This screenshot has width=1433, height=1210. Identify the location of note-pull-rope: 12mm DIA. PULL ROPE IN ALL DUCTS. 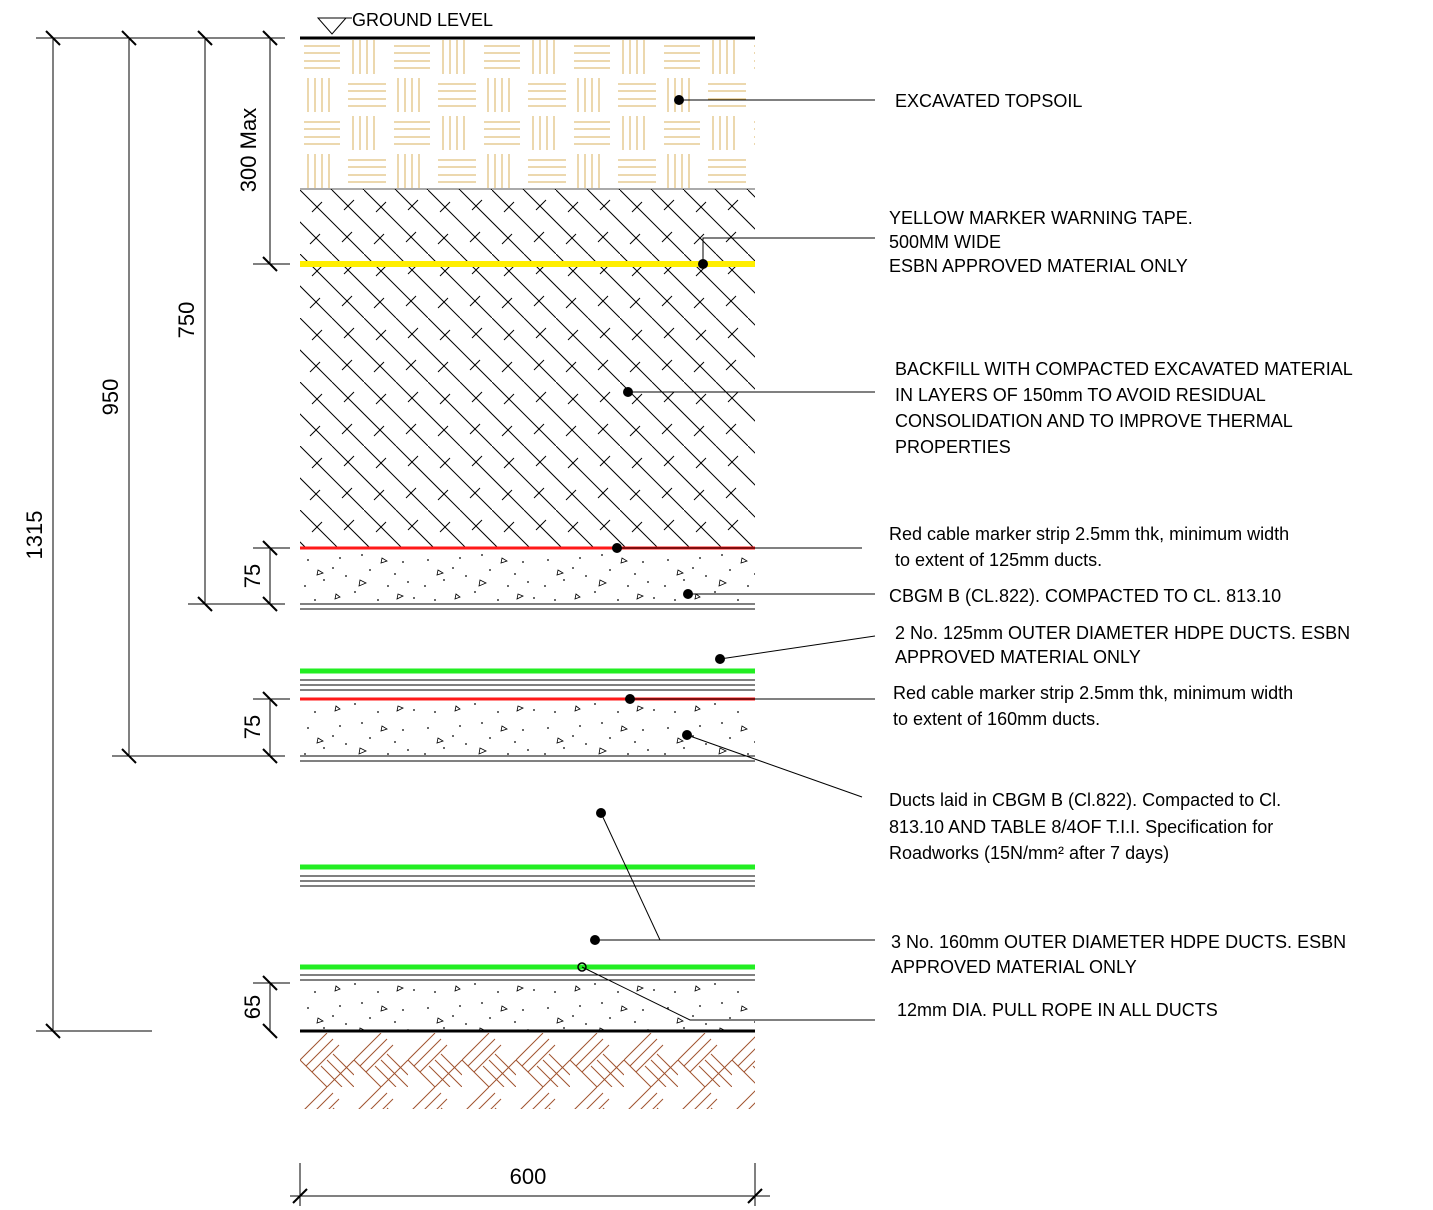
(1057, 1010).